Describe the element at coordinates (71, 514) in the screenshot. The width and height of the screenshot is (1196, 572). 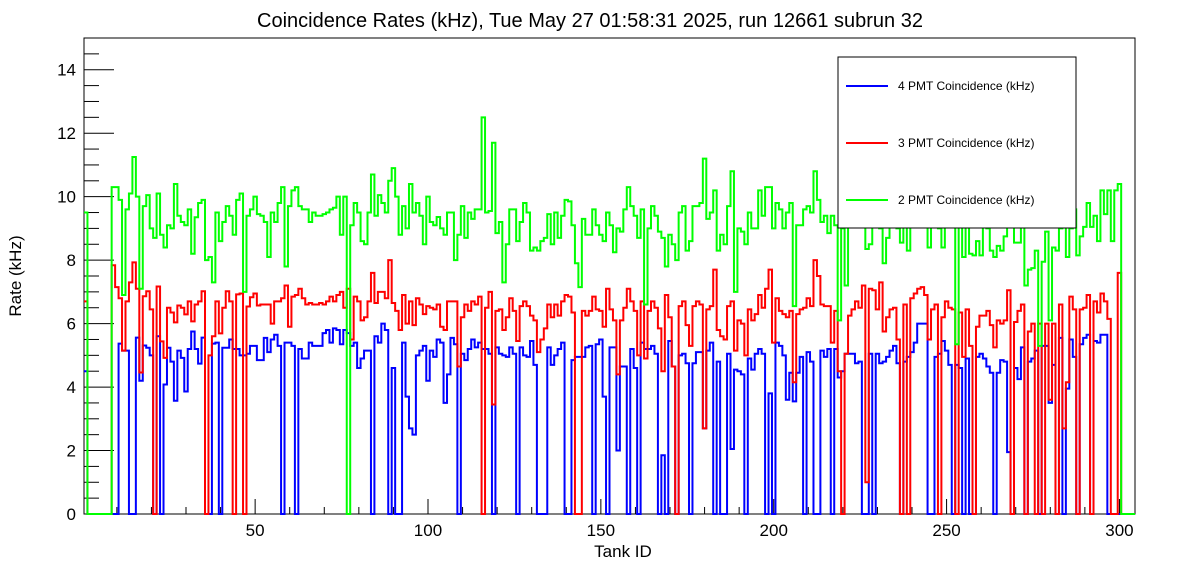
I see `y-tick-label: 0` at that location.